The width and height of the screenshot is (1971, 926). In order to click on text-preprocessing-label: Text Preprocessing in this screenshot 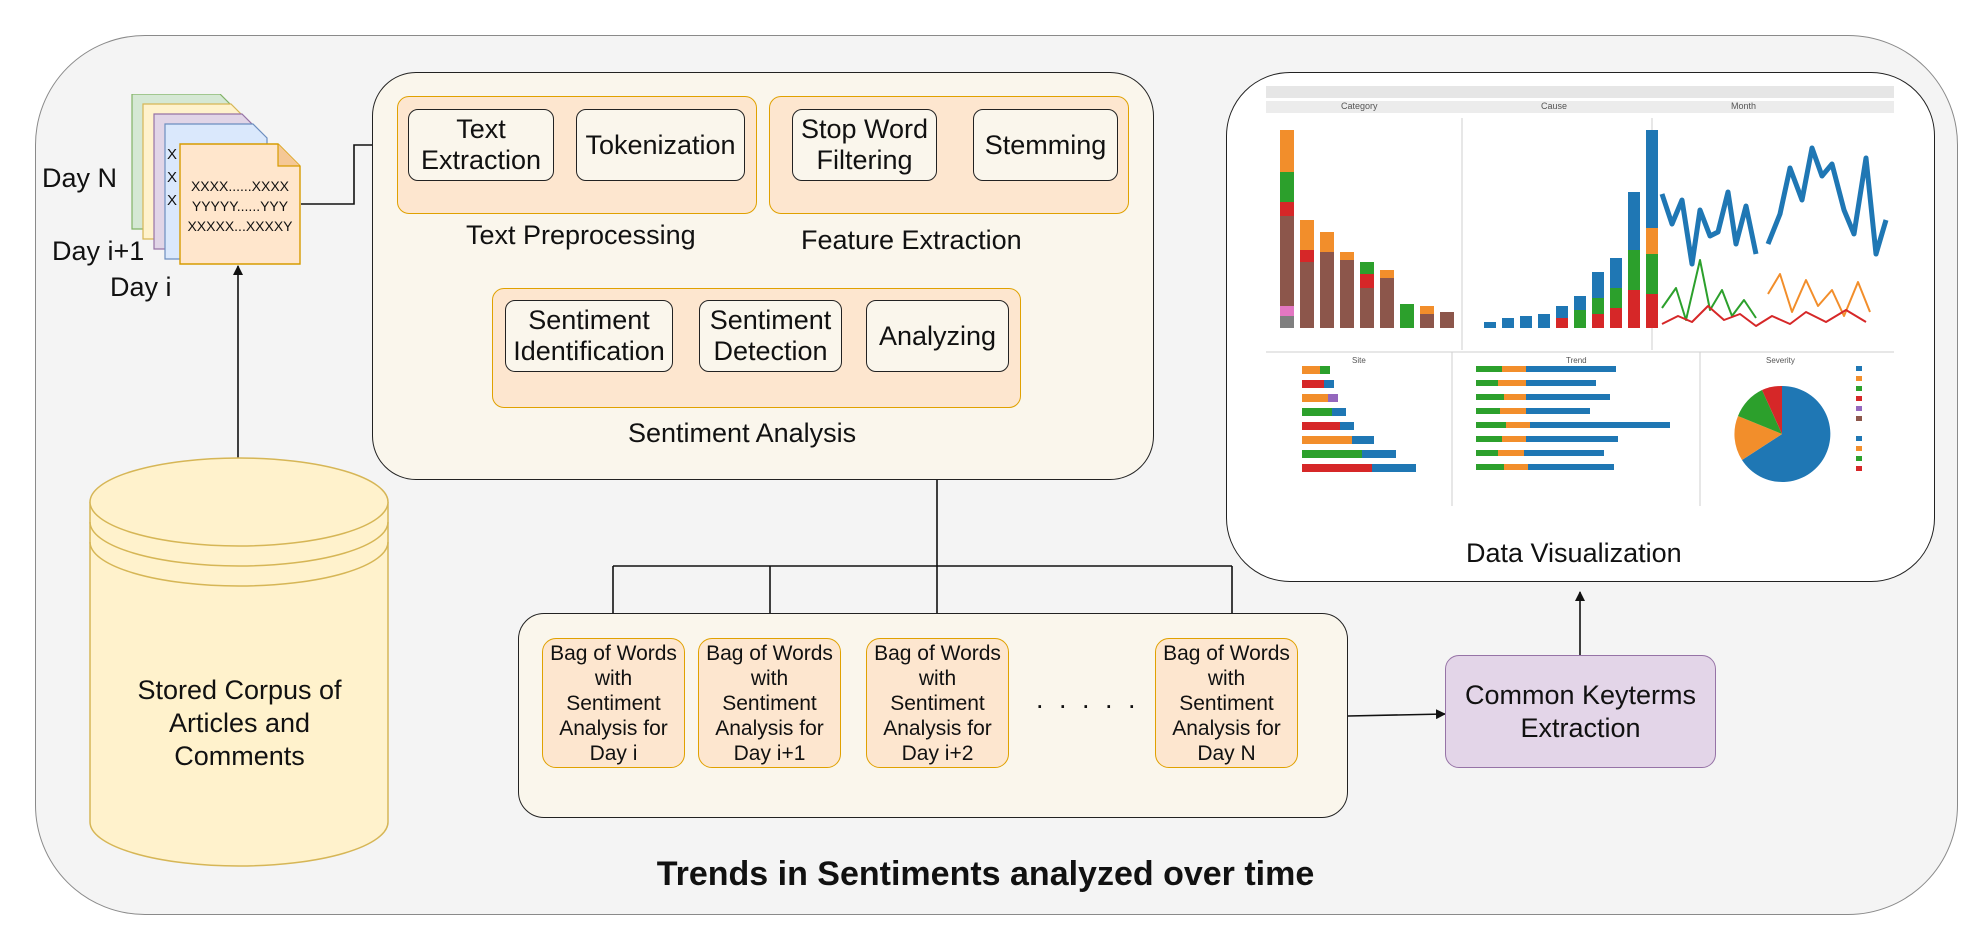, I will do `click(581, 235)`.